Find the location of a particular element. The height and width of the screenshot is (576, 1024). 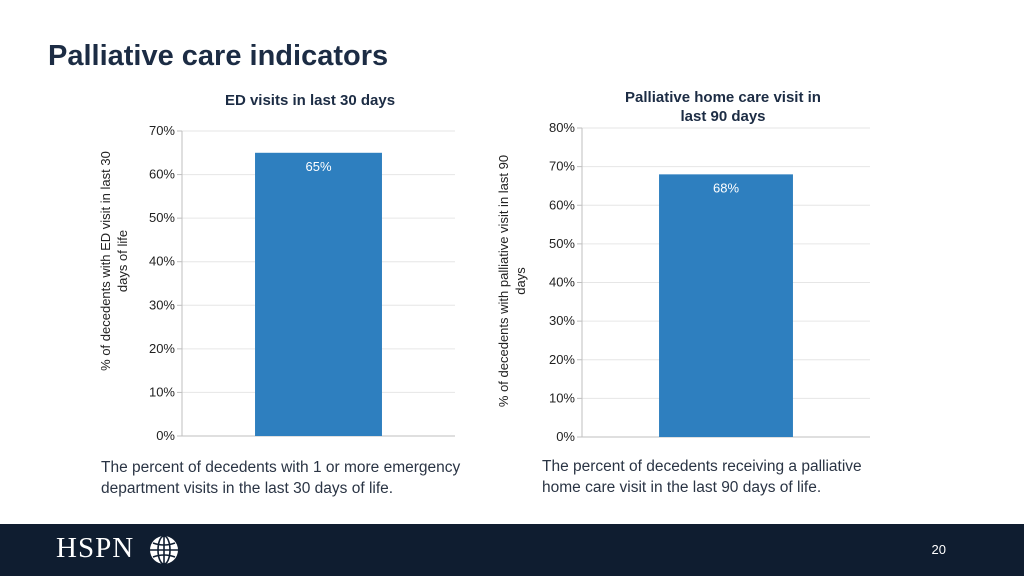

chart1-tick-label: 10% is located at coordinates (162, 391).